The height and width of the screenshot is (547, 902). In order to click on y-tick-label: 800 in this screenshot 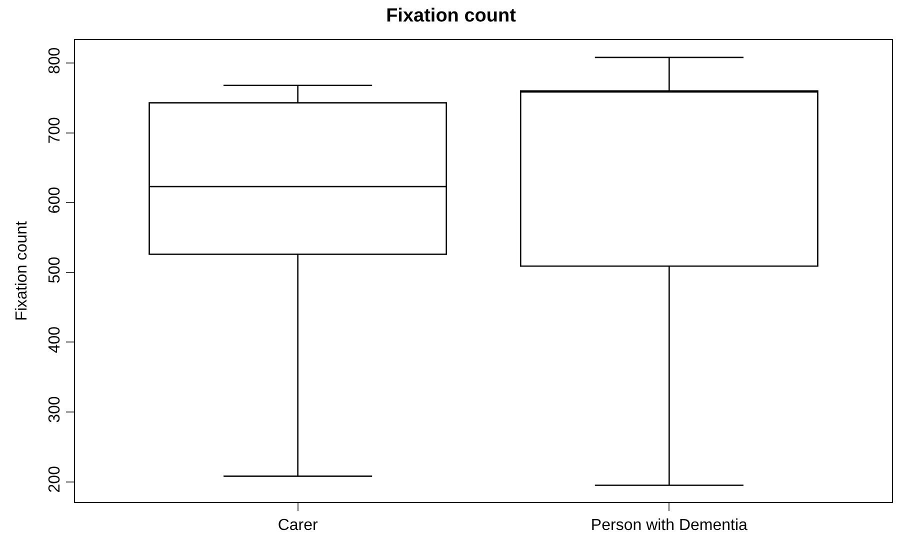, I will do `click(55, 60)`.